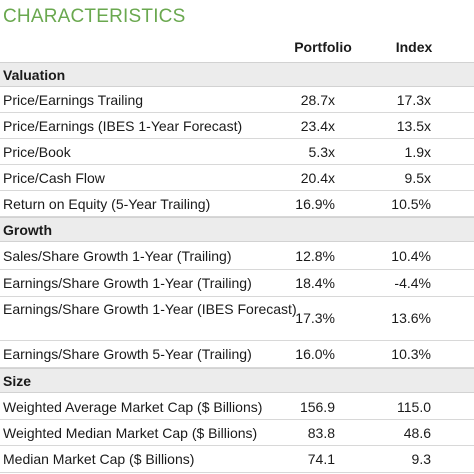 The width and height of the screenshot is (474, 474). Describe the element at coordinates (17, 381) in the screenshot. I see `section-label: Size` at that location.